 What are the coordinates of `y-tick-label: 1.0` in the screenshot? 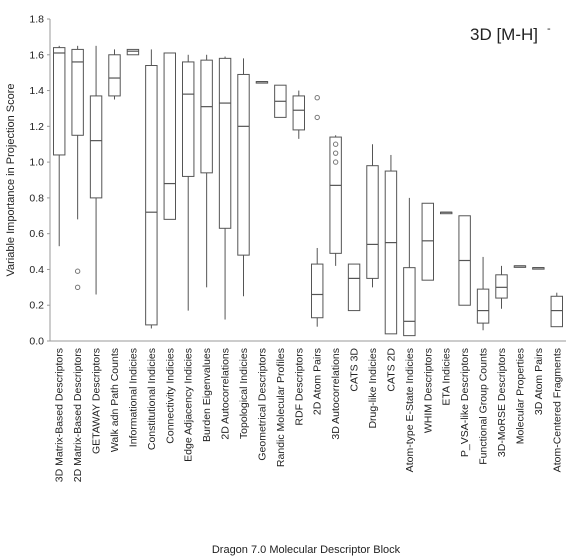 It's located at (36, 163).